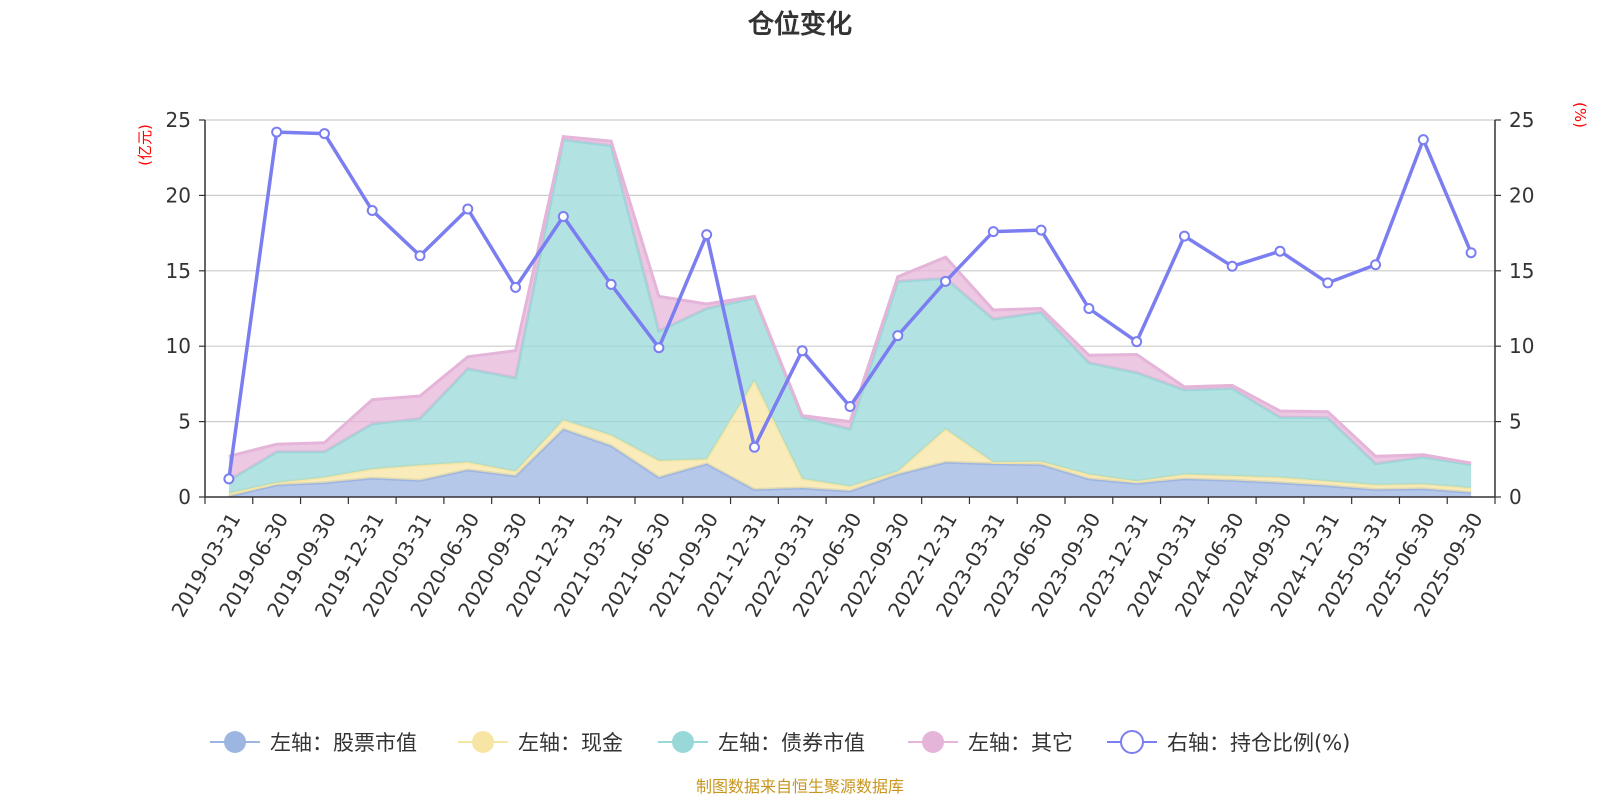  What do you see at coordinates (184, 422) in the screenshot?
I see `left-tick-label: 5` at bounding box center [184, 422].